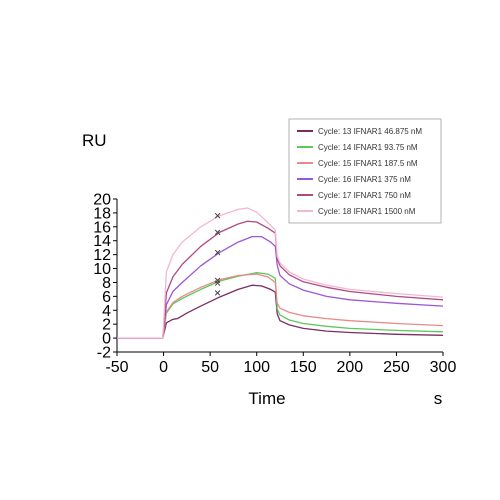 The width and height of the screenshot is (500, 500). I want to click on marker-layer, so click(217, 254).